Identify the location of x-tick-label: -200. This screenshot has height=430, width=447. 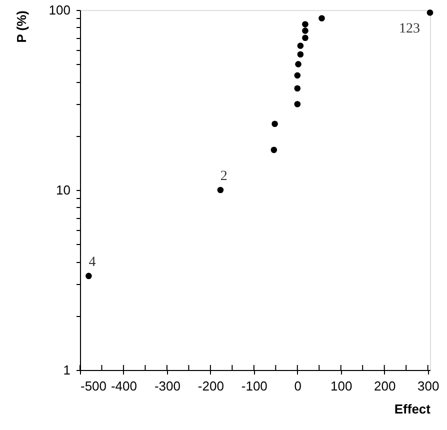
(211, 386).